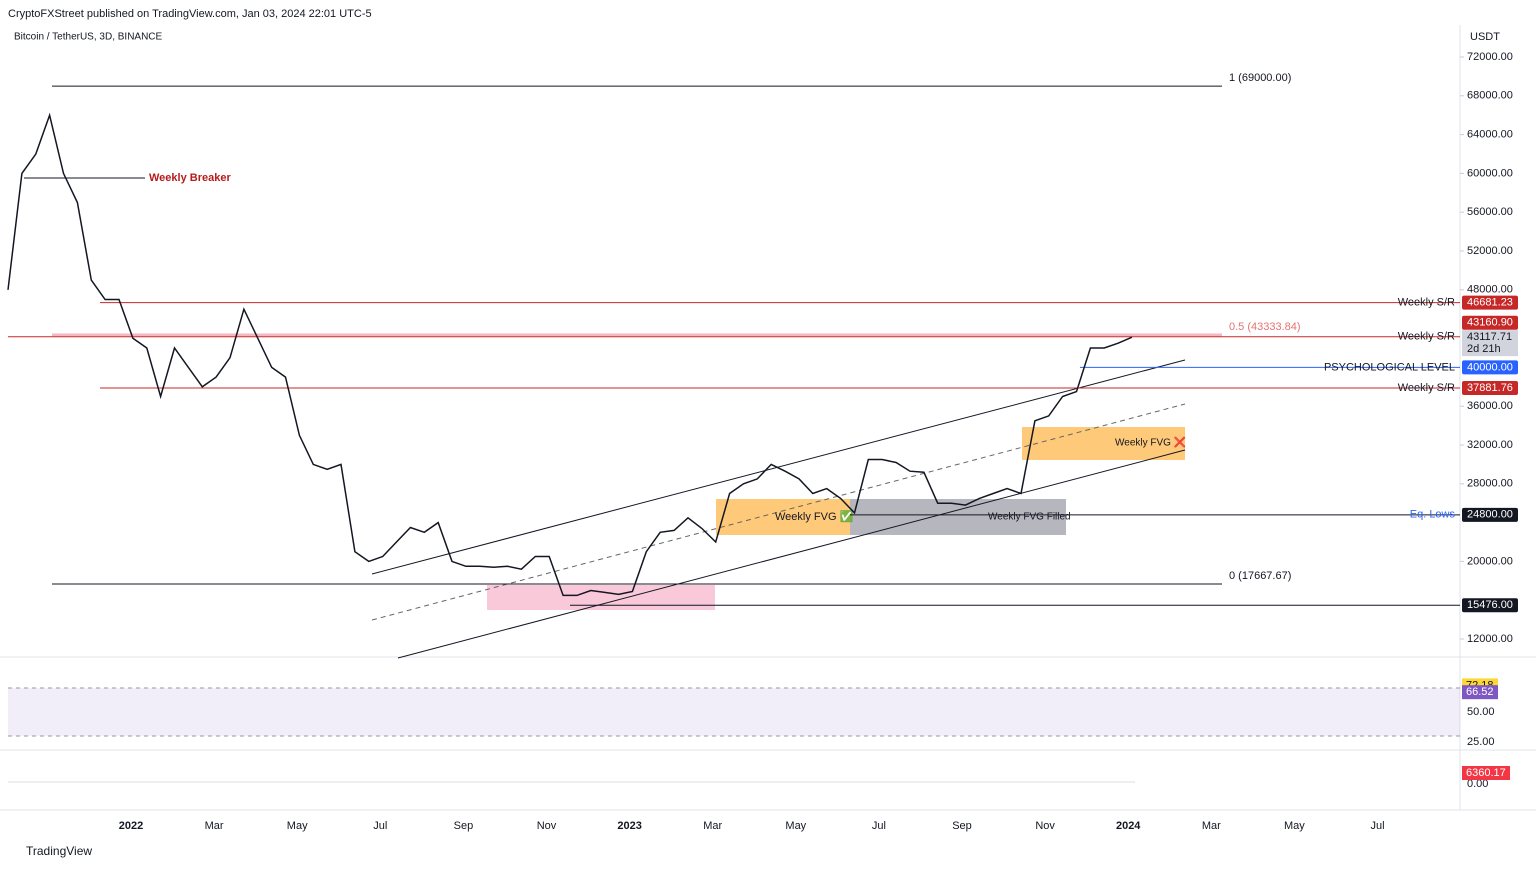 Image resolution: width=1536 pixels, height=871 pixels. I want to click on y-tick-label: 64000.00, so click(1490, 135).